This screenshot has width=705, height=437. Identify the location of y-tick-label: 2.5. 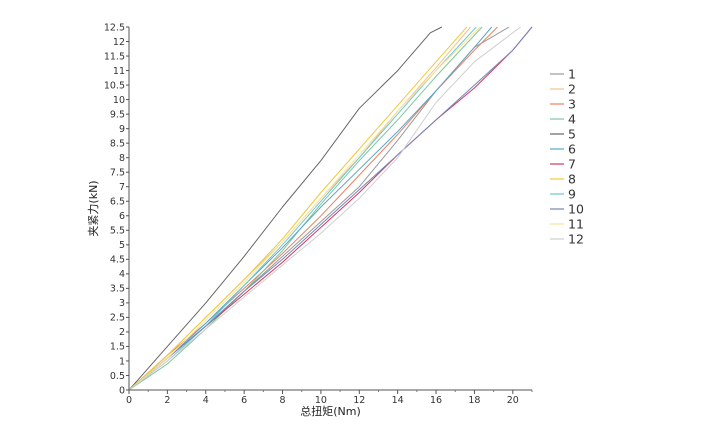
(117, 318).